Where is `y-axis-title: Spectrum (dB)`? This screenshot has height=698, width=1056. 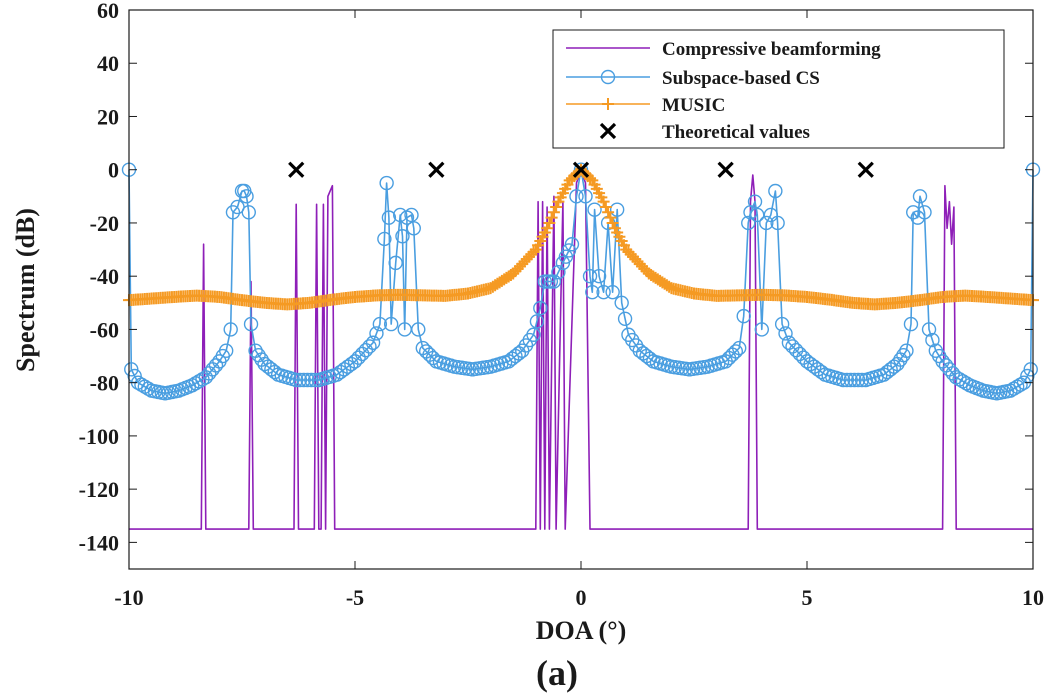 y-axis-title: Spectrum (dB) is located at coordinates (25, 290).